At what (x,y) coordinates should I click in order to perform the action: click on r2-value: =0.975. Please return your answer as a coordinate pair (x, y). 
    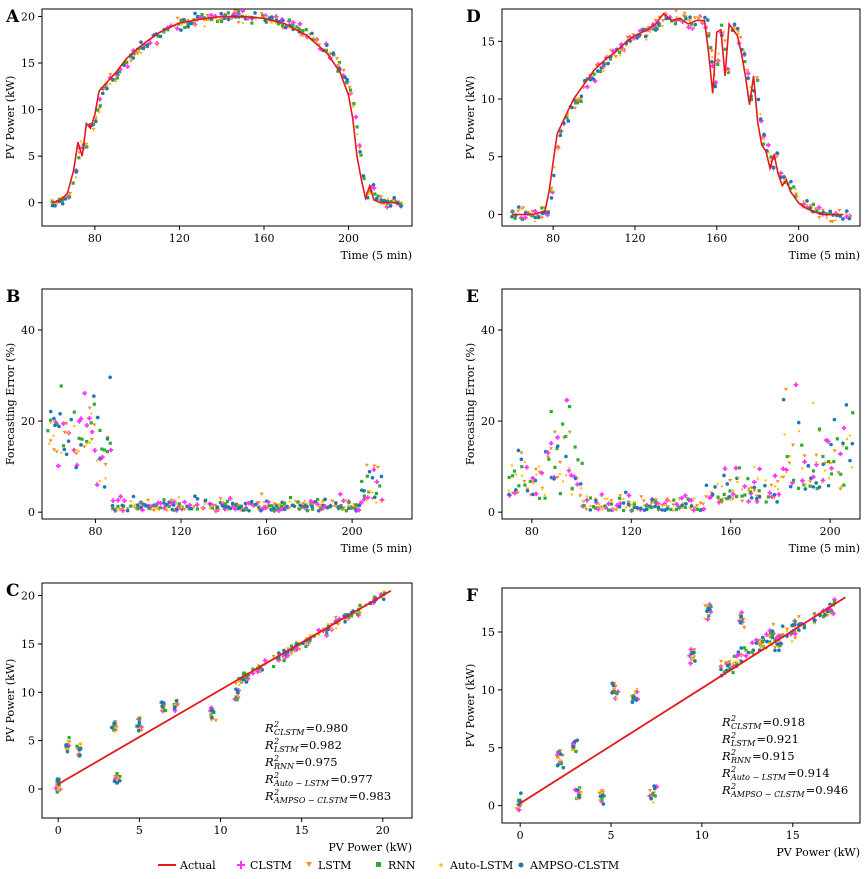
    Looking at the image, I should click on (316, 762).